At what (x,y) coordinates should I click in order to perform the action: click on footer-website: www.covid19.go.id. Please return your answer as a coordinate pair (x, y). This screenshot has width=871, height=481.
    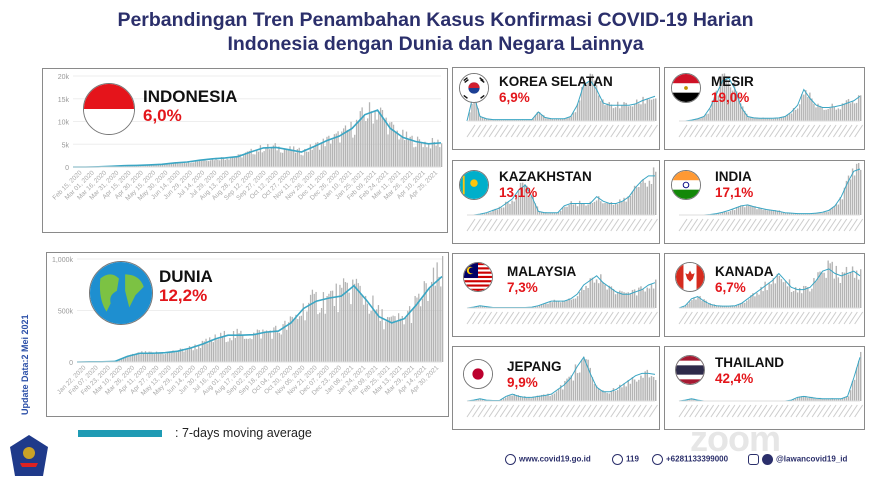
    Looking at the image, I should click on (548, 459).